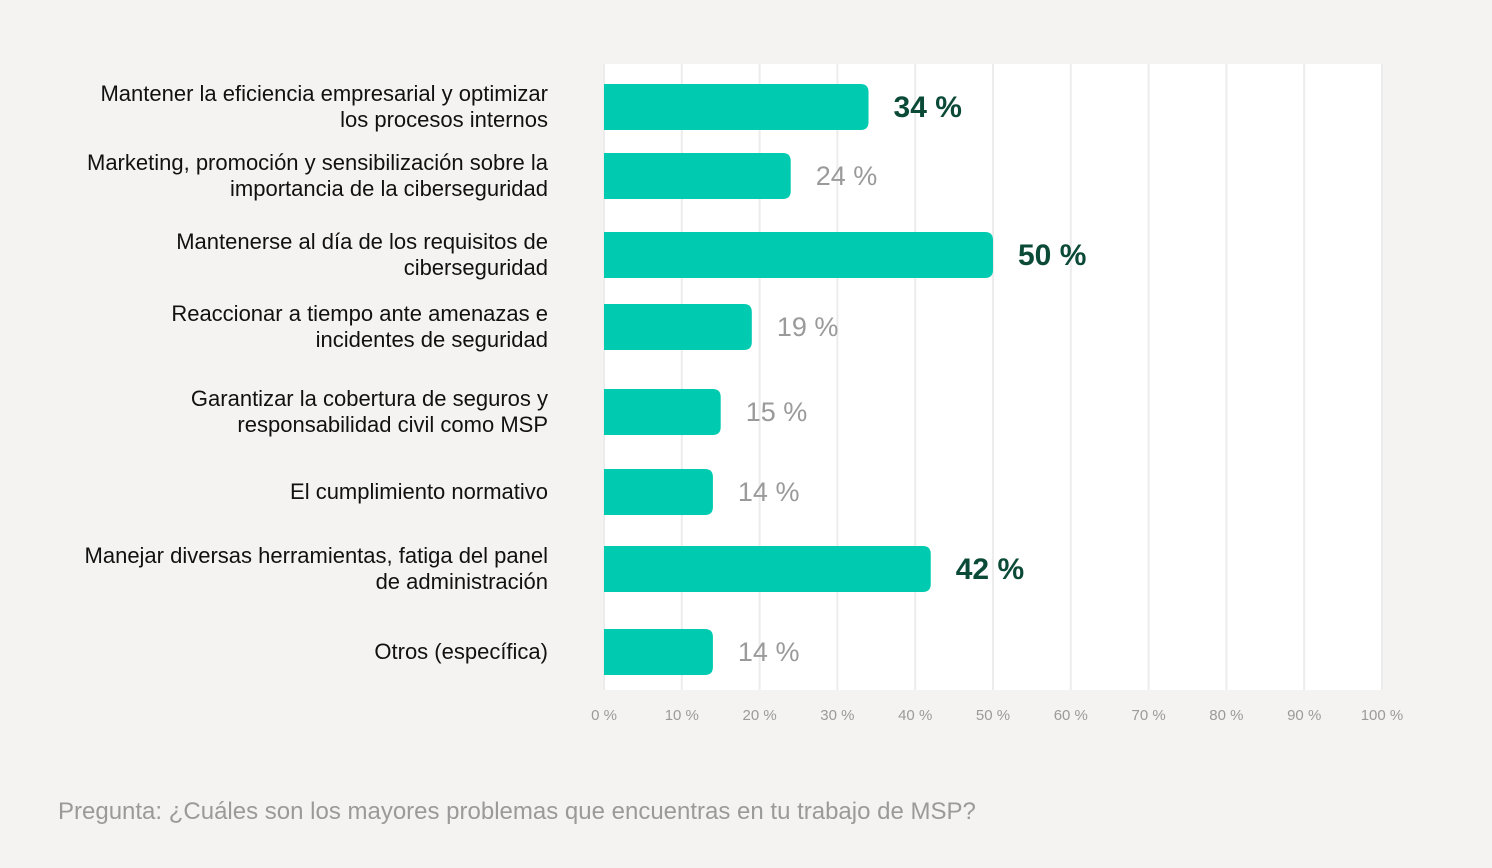  I want to click on category-label: Otros (específica), so click(461, 651).